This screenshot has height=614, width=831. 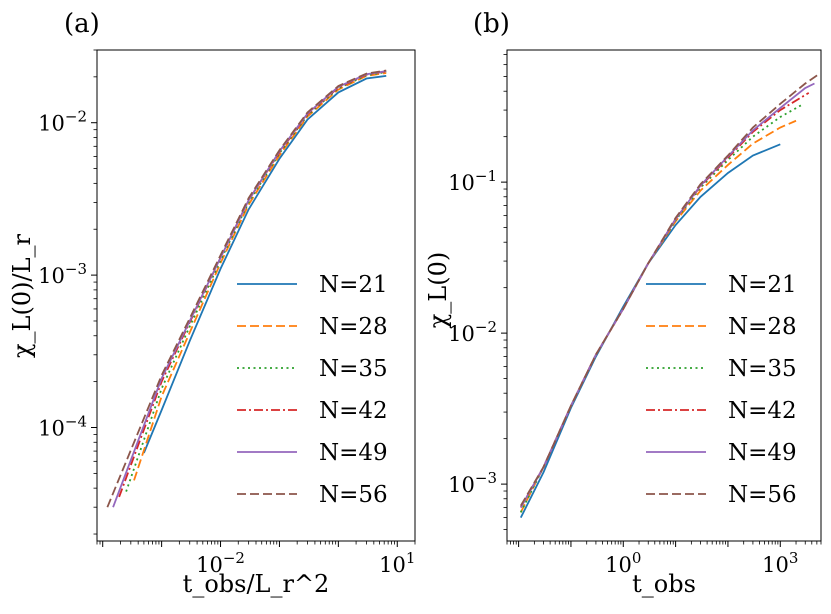 What do you see at coordinates (62, 427) in the screenshot?
I see `y-tick-label: 10⁻⁴` at bounding box center [62, 427].